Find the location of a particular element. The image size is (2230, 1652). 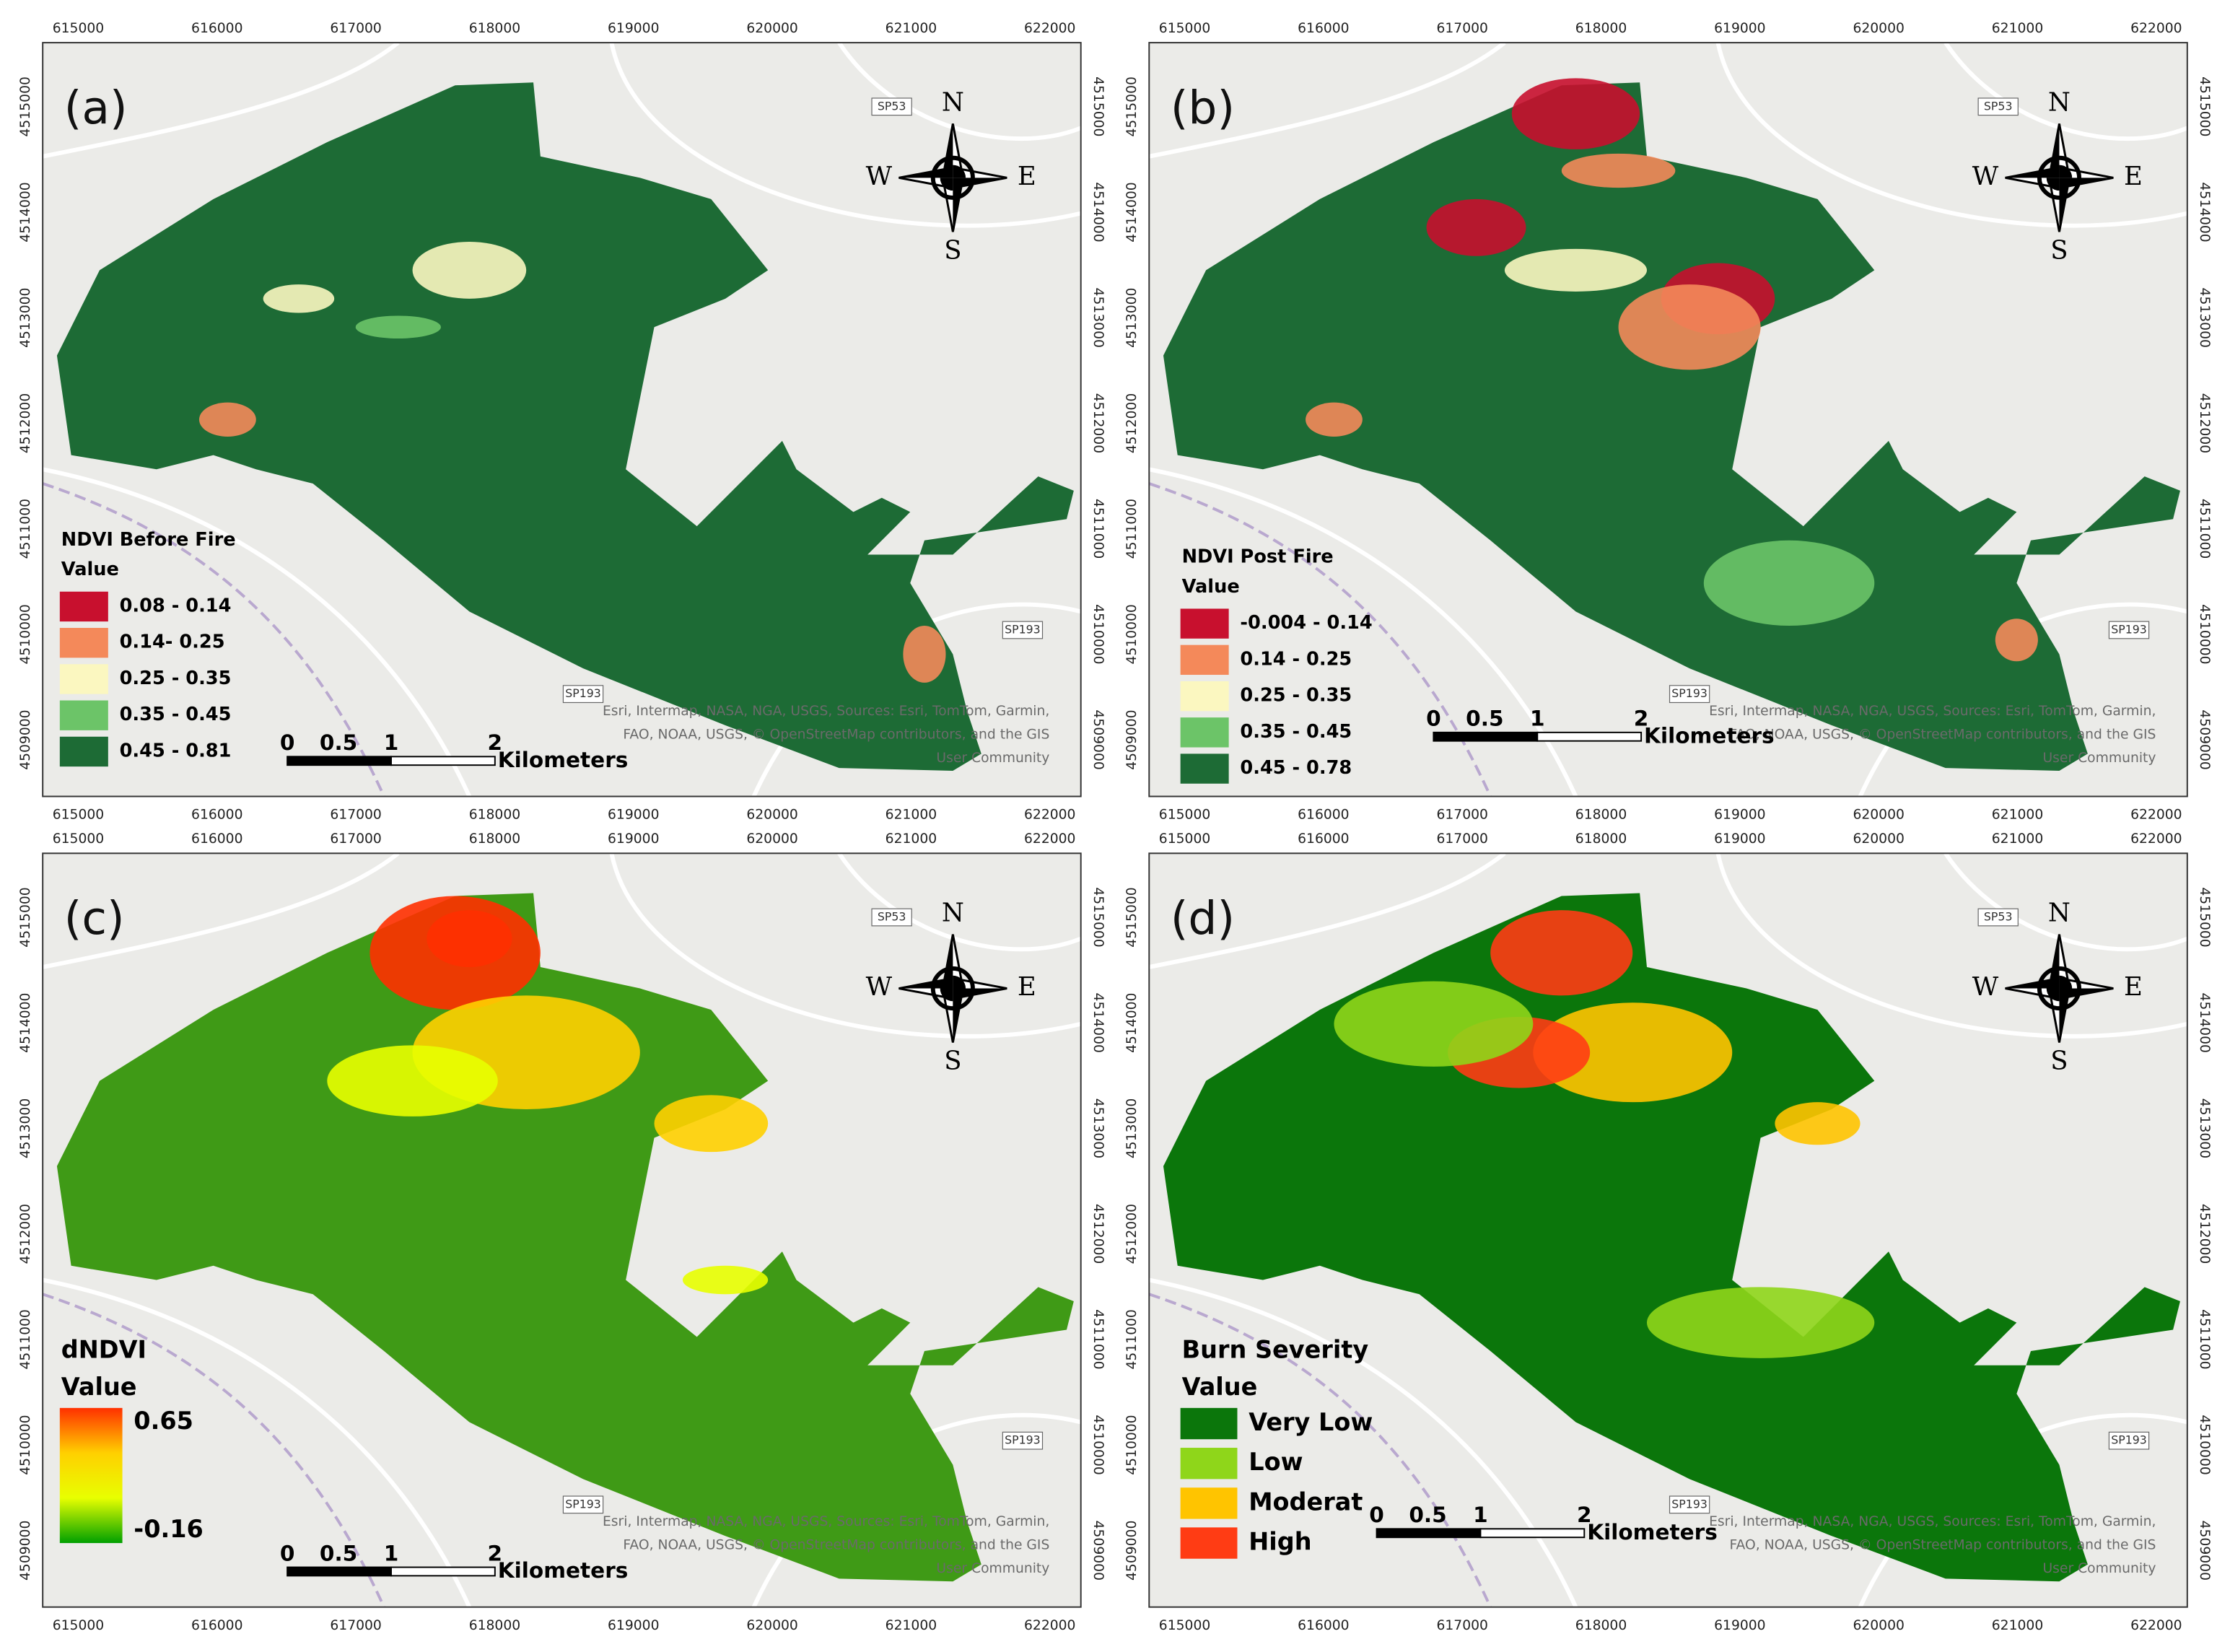

road-label: SP53 is located at coordinates (1998, 106).